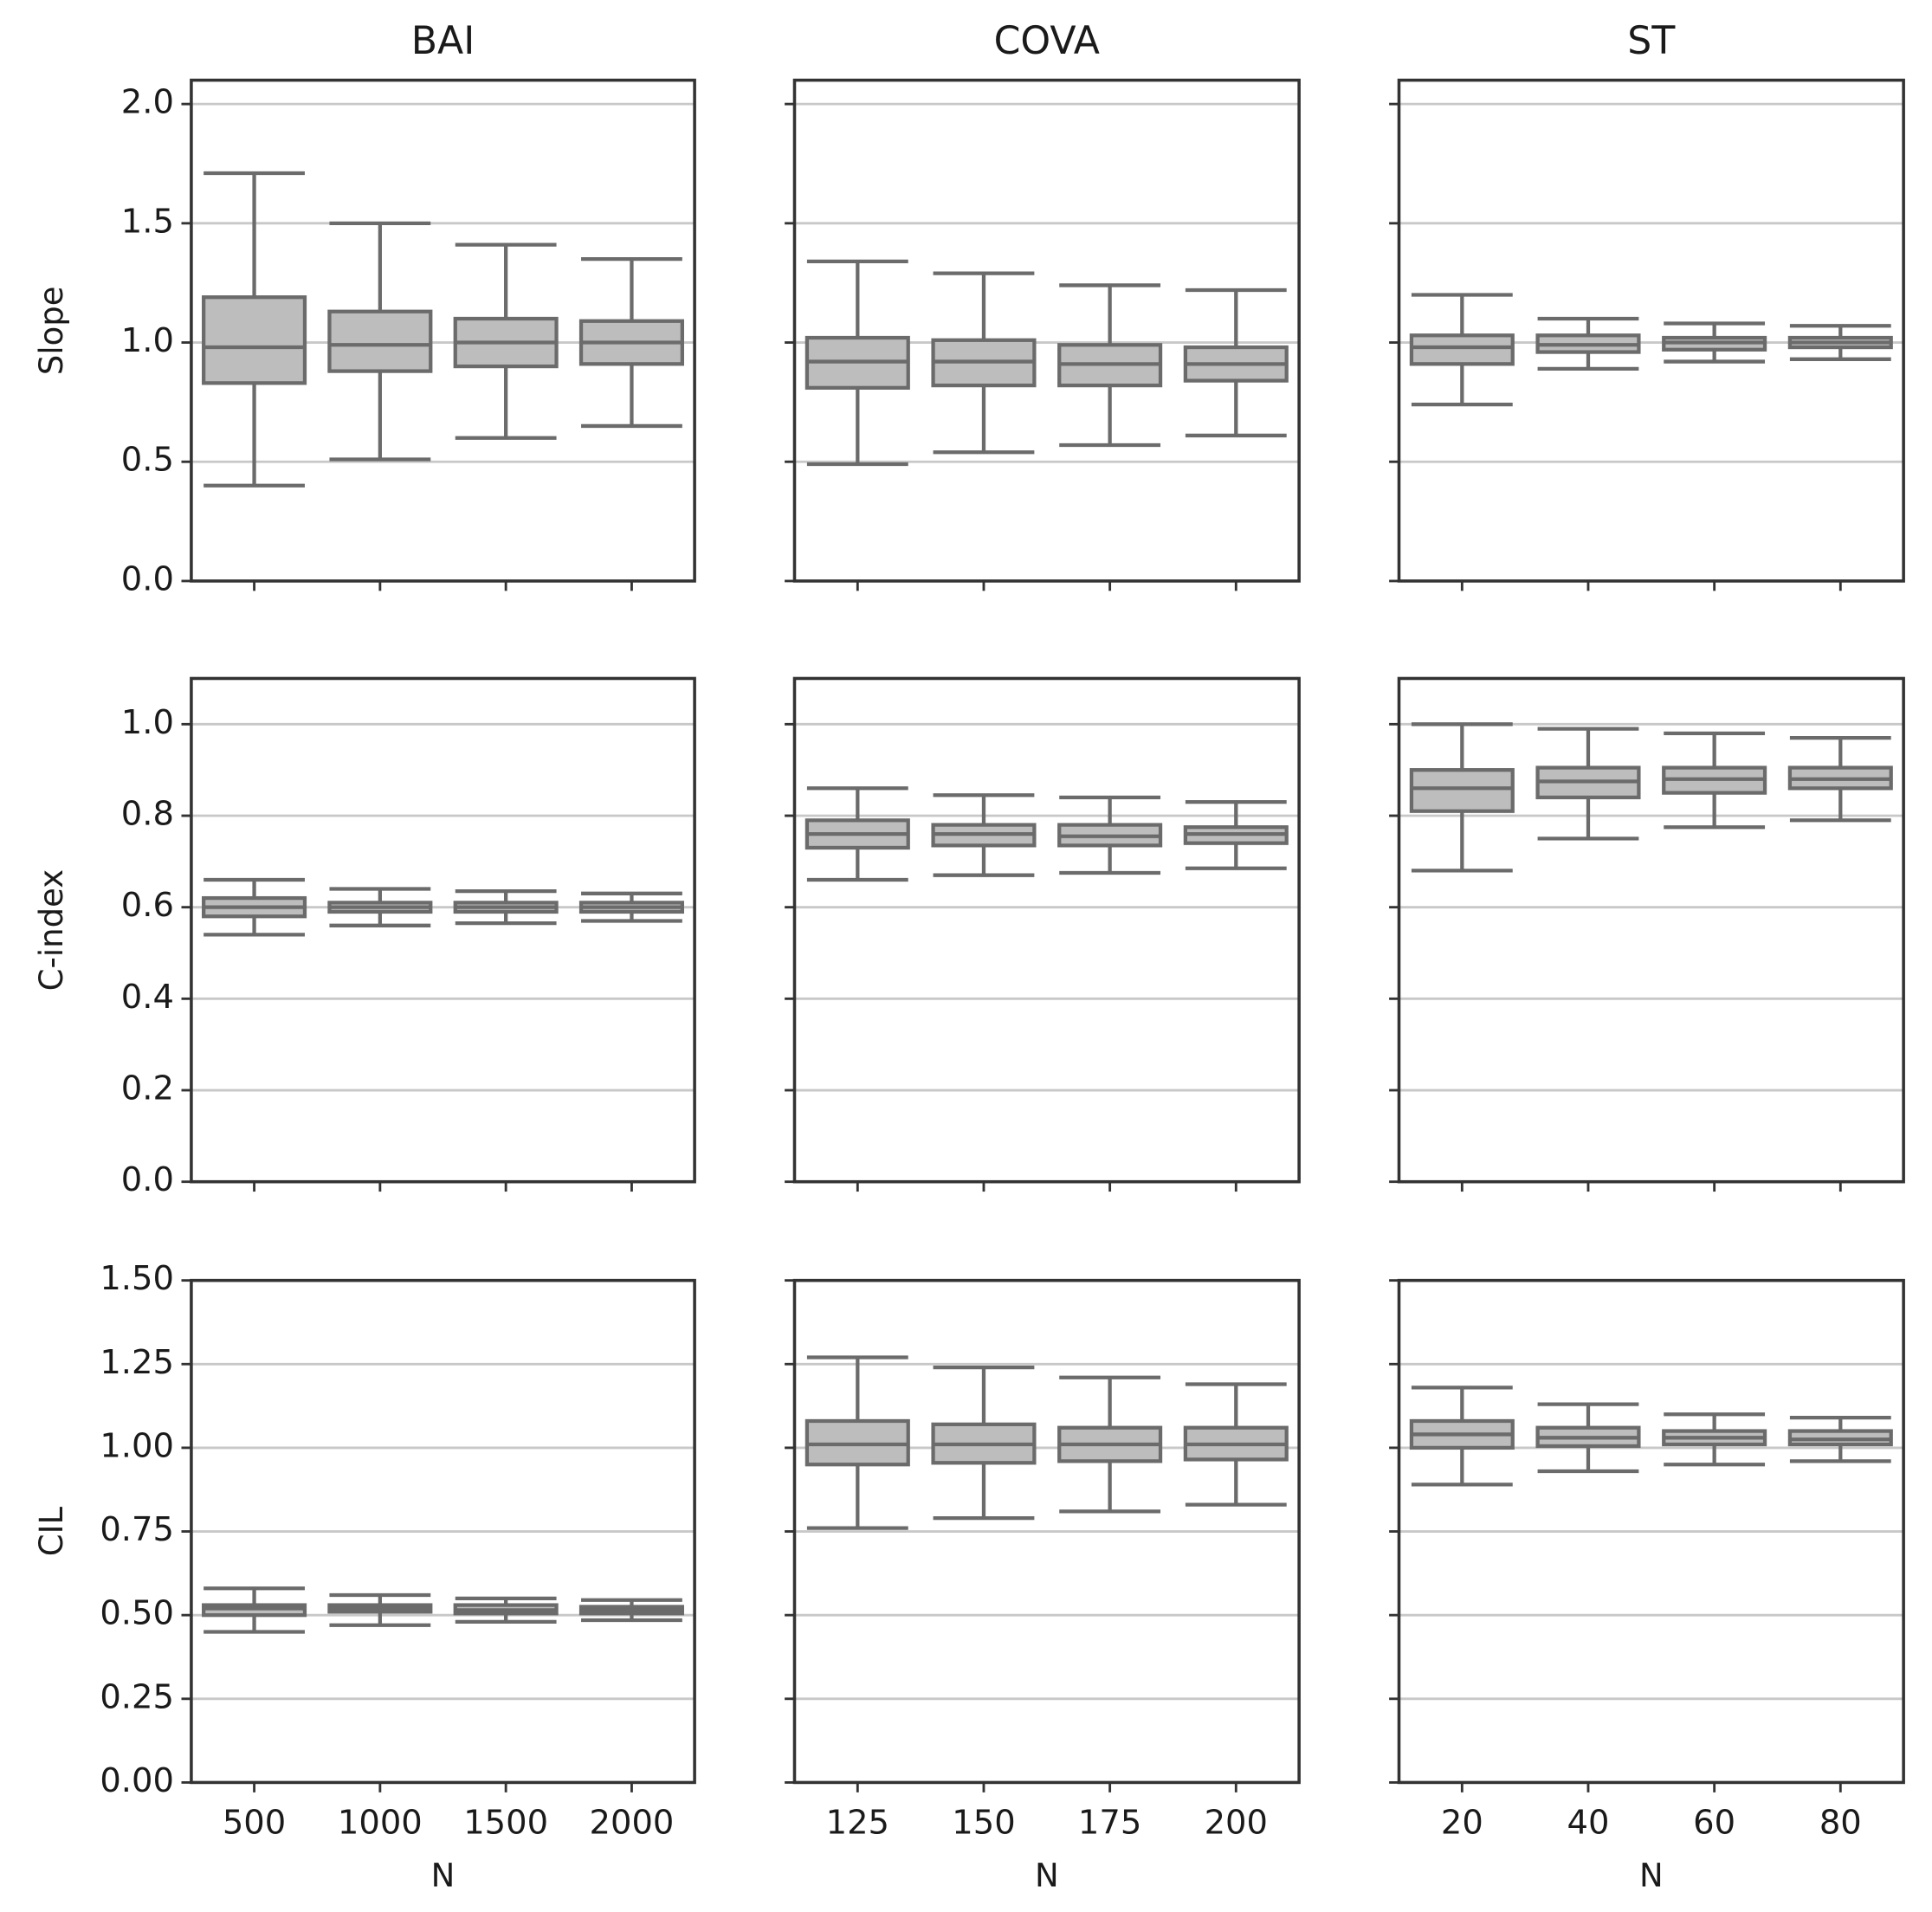 The image size is (1932, 1912). Describe the element at coordinates (1462, 1822) in the screenshot. I see `x-tick-label: 20` at that location.